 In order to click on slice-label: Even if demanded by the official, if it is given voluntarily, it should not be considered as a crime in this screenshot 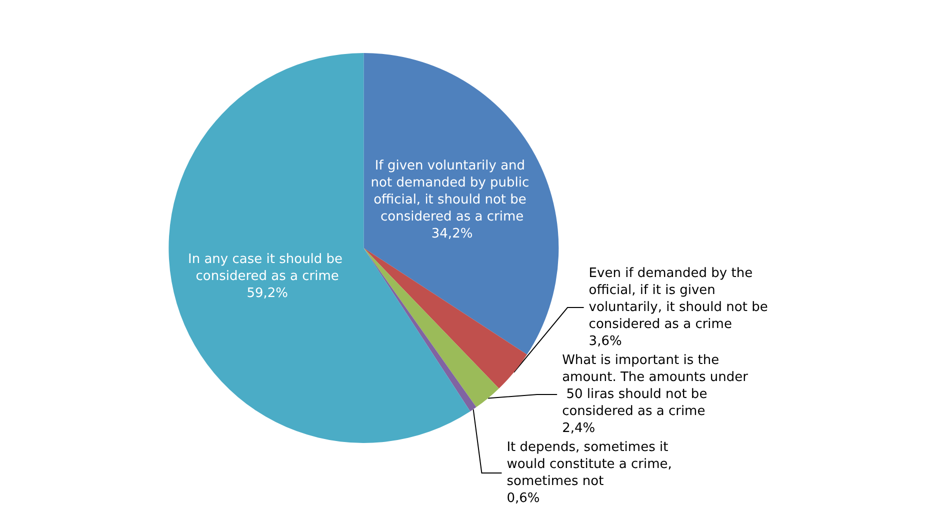, I will do `click(680, 299)`.